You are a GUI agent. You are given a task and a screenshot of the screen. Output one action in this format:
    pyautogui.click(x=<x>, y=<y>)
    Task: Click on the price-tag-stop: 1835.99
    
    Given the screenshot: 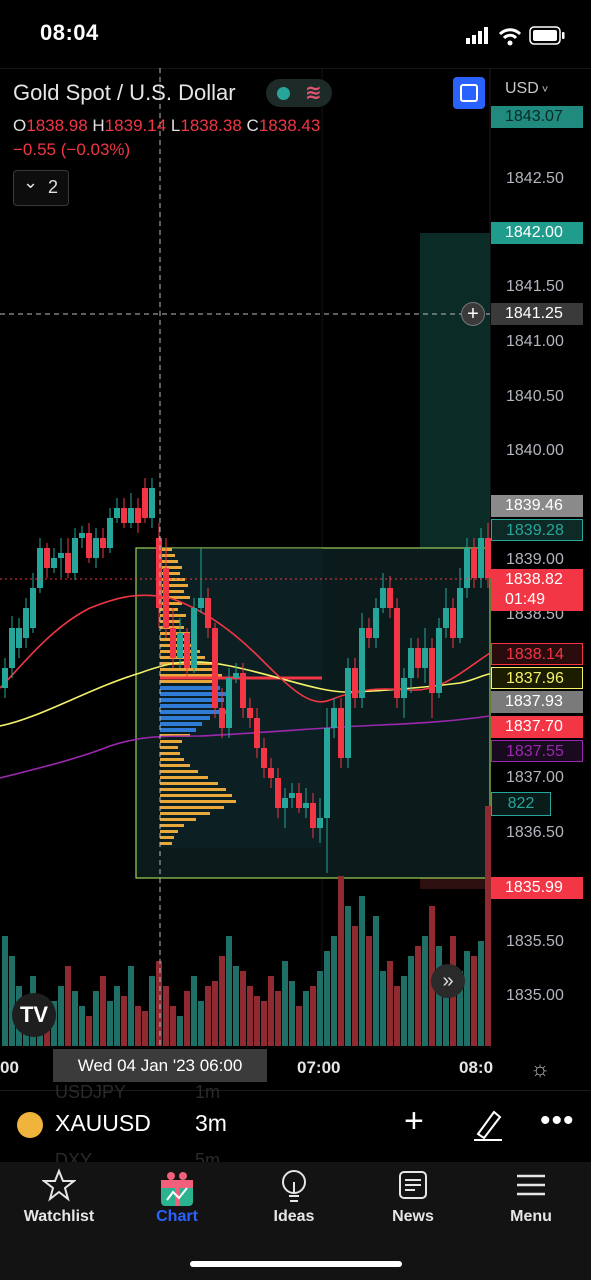 What is the action you would take?
    pyautogui.click(x=537, y=888)
    